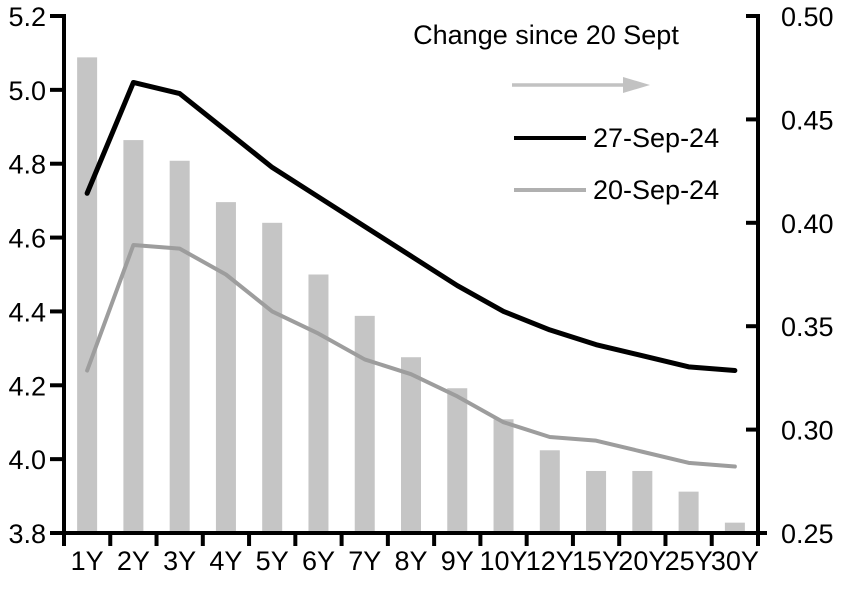 This screenshot has width=852, height=589. What do you see at coordinates (688, 512) in the screenshot?
I see `bar-25Y` at bounding box center [688, 512].